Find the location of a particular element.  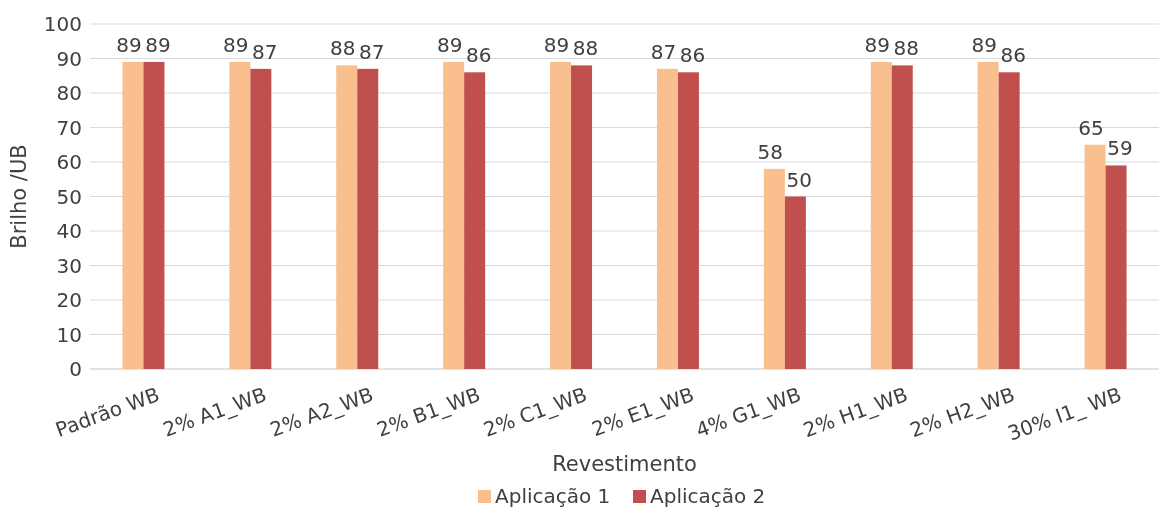

y-tick-label: 90 is located at coordinates (69, 58).